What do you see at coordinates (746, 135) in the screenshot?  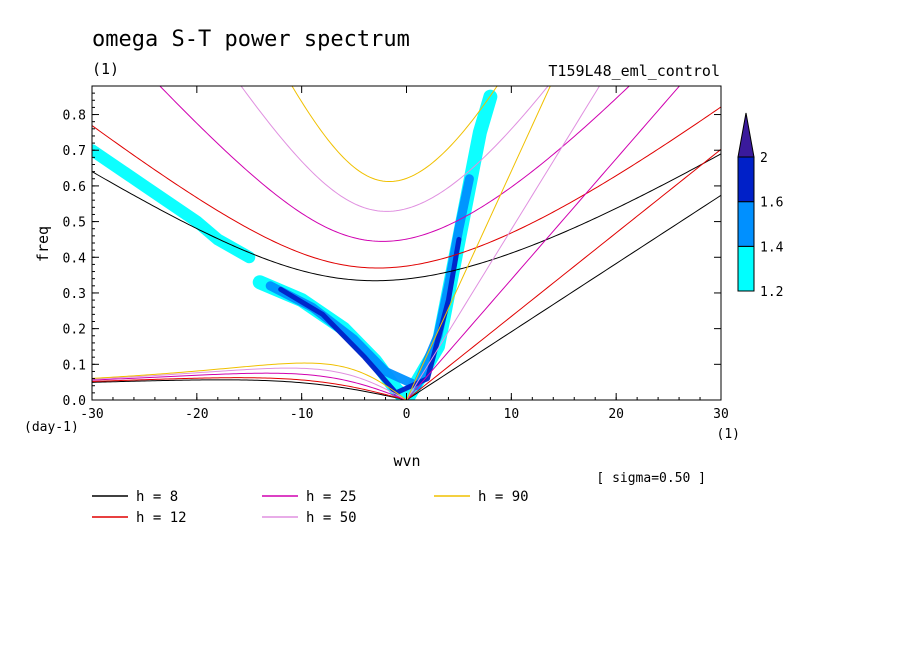 I see `colorbar-extend` at bounding box center [746, 135].